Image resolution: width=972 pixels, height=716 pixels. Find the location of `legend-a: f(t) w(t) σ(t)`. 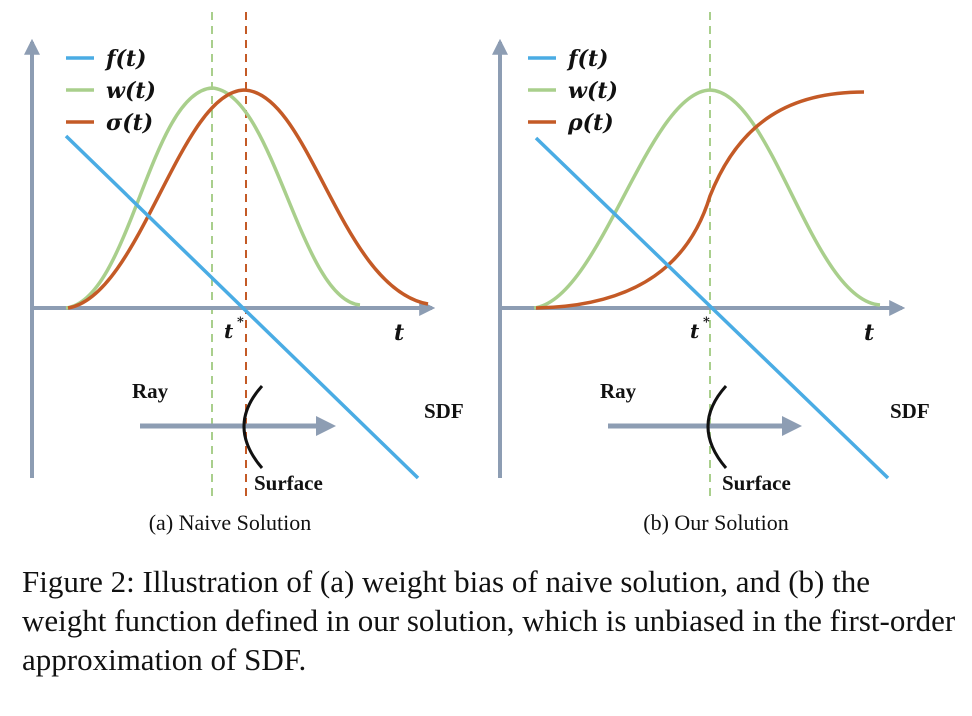

legend-a: f(t) w(t) σ(t) is located at coordinates (111, 91).